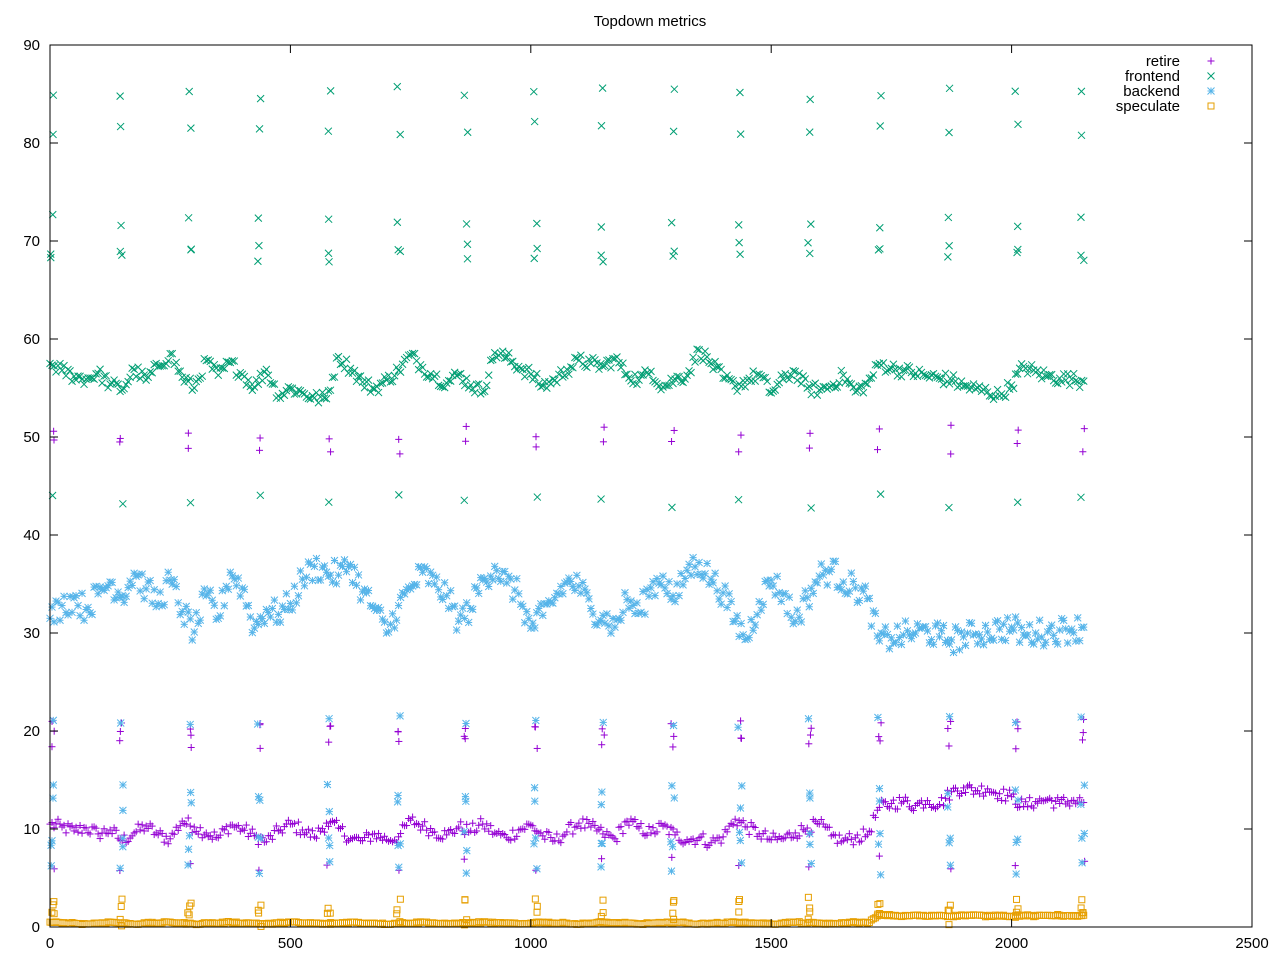 This screenshot has height=965, width=1280. What do you see at coordinates (1211, 61) in the screenshot?
I see `legend-marker-retire-icon` at bounding box center [1211, 61].